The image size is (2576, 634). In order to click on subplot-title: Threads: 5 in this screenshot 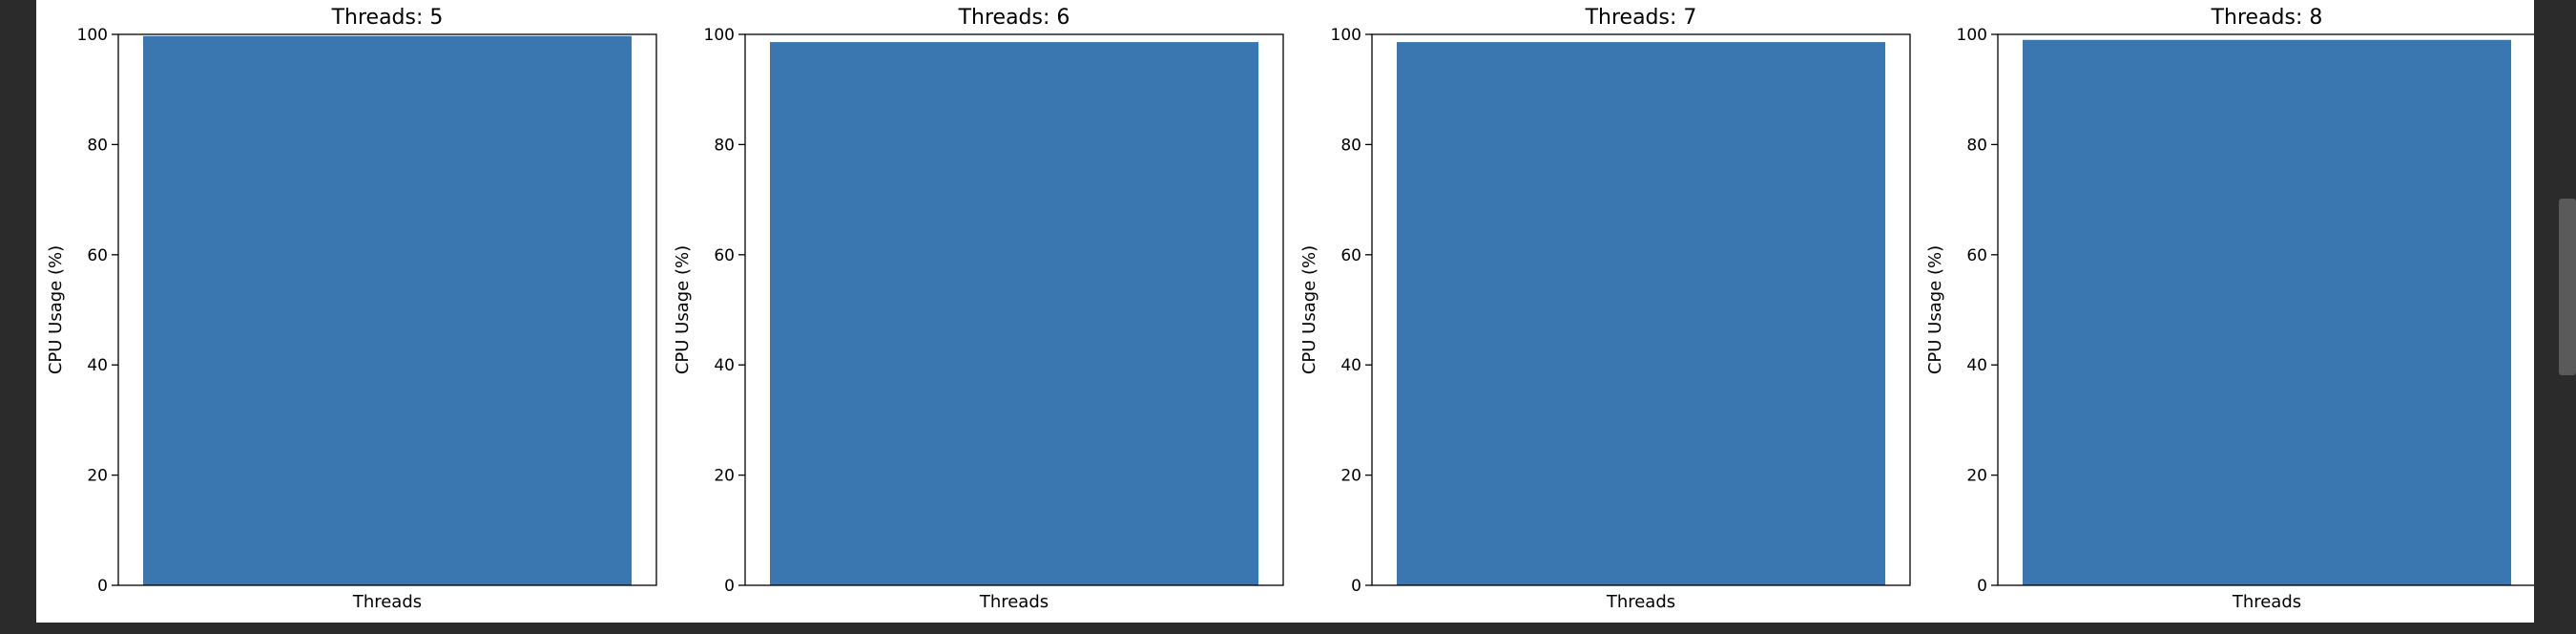, I will do `click(387, 18)`.